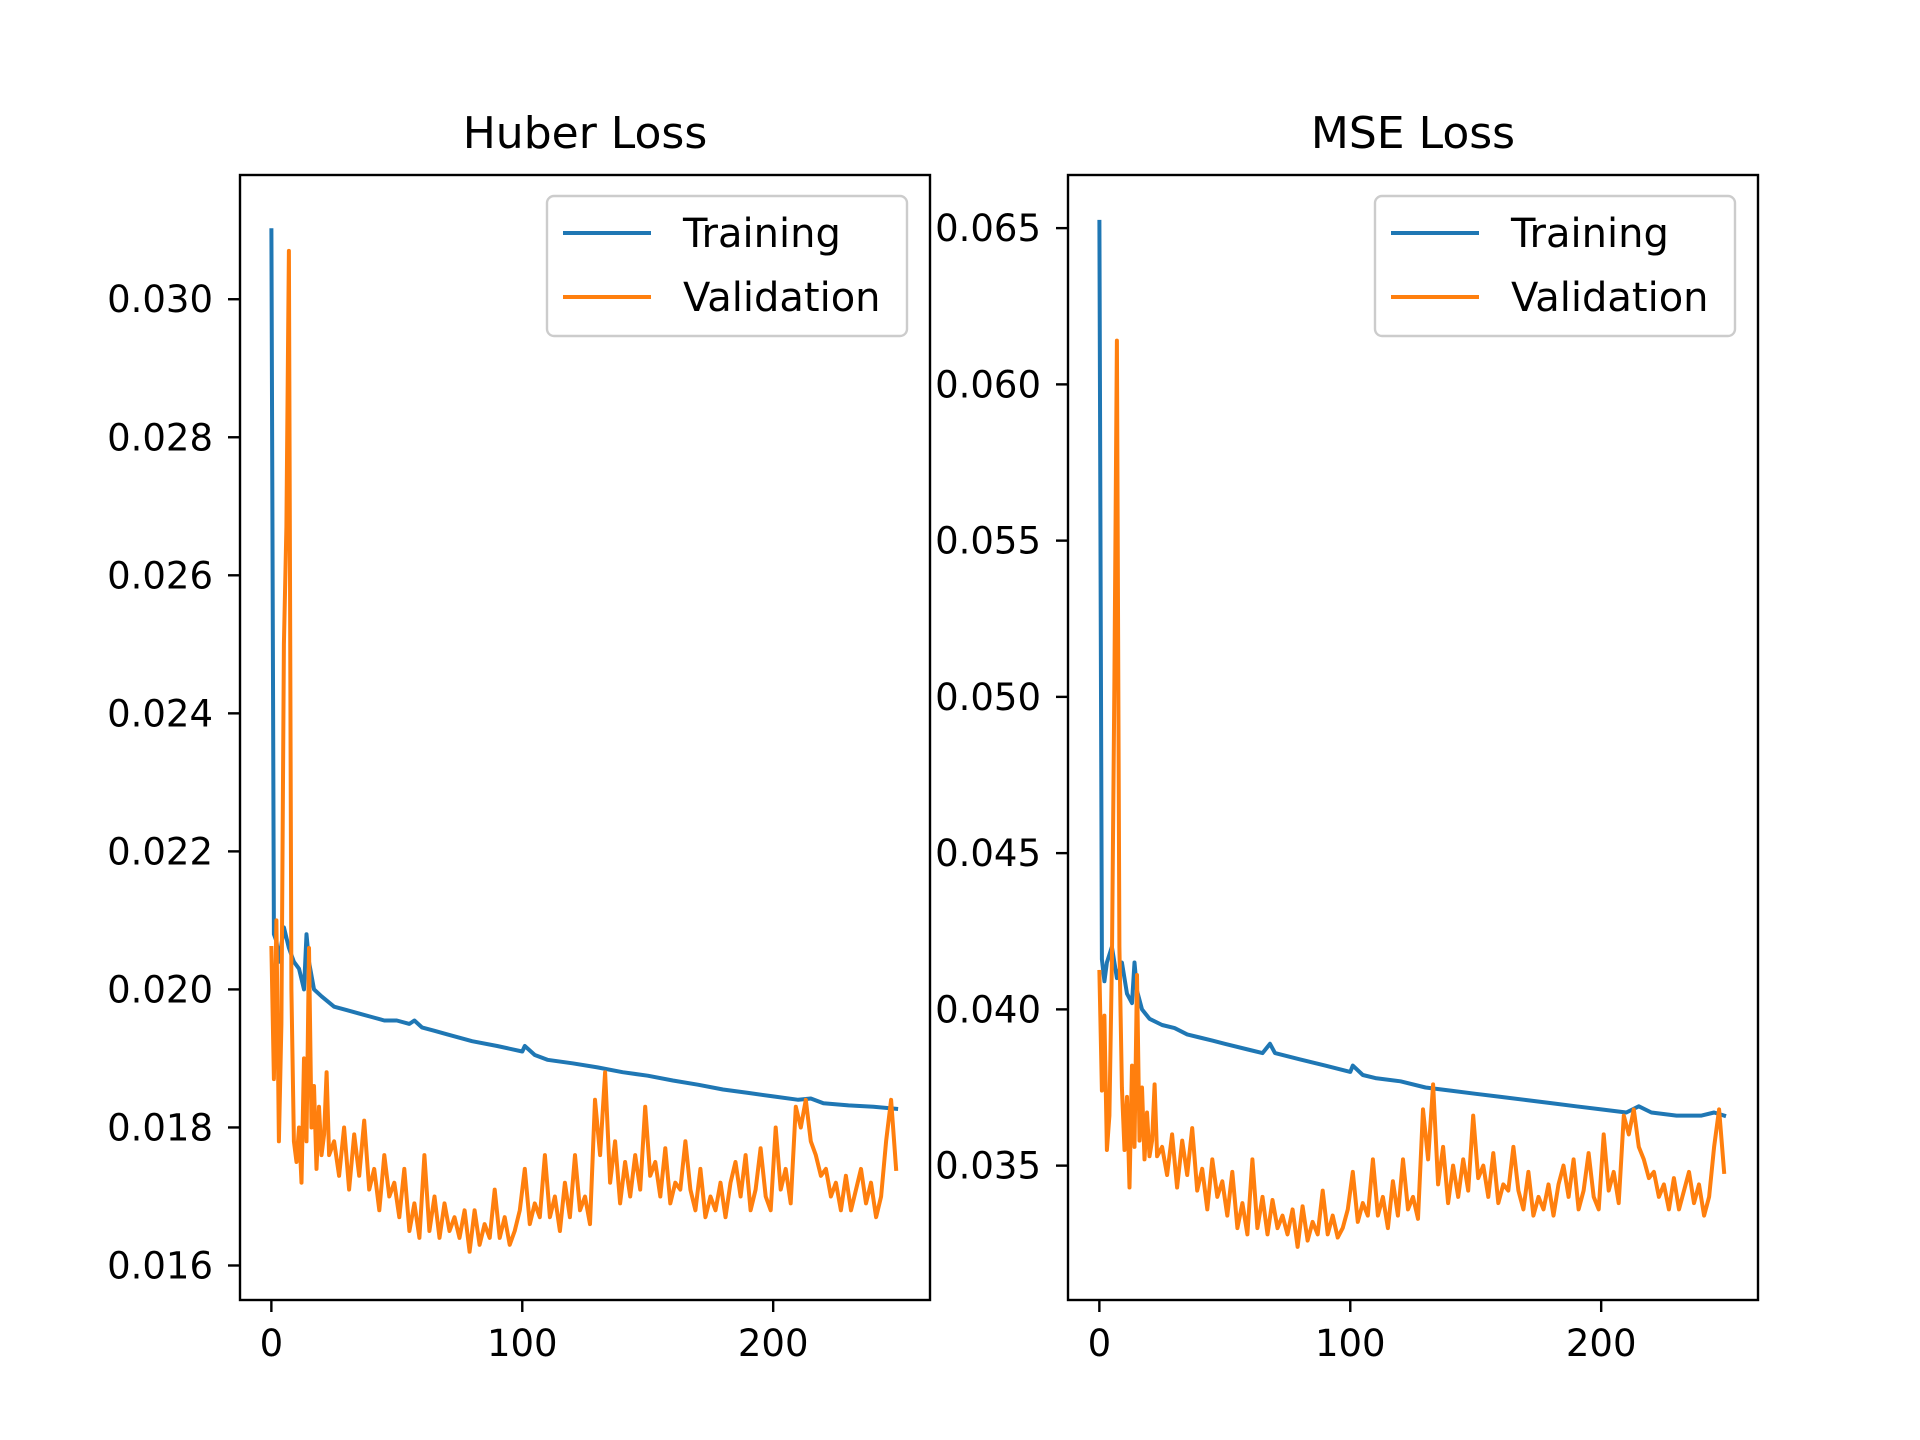  I want to click on mse-loss-y-tick-label: 0.055, so click(988, 541).